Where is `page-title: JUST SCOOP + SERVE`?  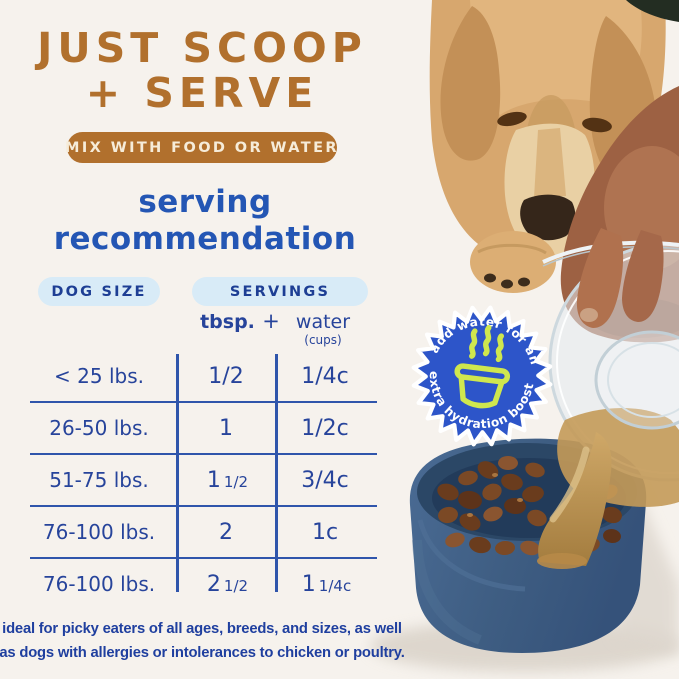 page-title: JUST SCOOP + SERVE is located at coordinates (202, 71).